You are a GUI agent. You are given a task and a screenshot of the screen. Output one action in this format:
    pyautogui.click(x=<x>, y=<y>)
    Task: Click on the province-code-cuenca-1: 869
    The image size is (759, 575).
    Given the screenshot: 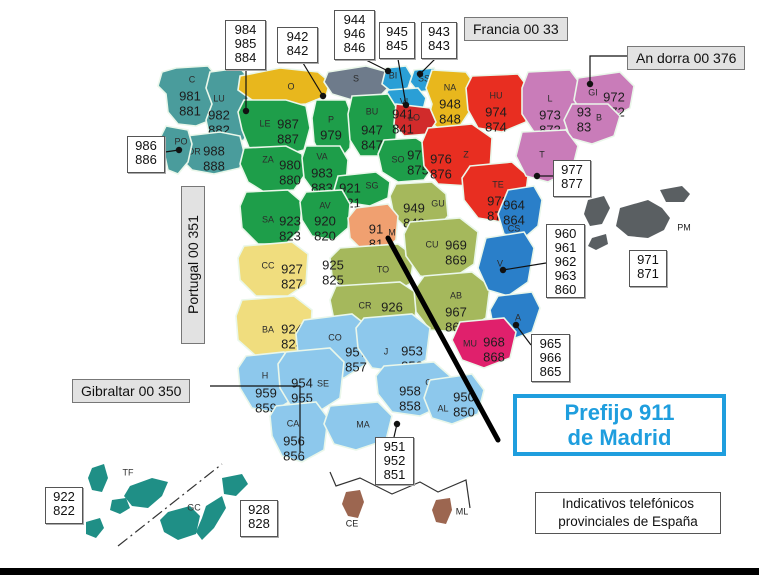 What is the action you would take?
    pyautogui.click(x=456, y=259)
    